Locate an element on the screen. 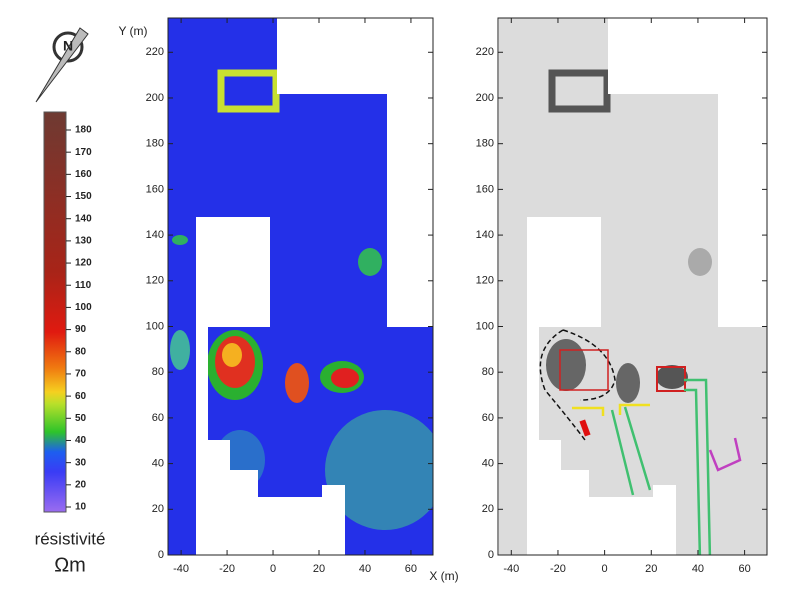 Image resolution: width=787 pixels, height=600 pixels. colorbar-tick-label: 50 is located at coordinates (81, 418).